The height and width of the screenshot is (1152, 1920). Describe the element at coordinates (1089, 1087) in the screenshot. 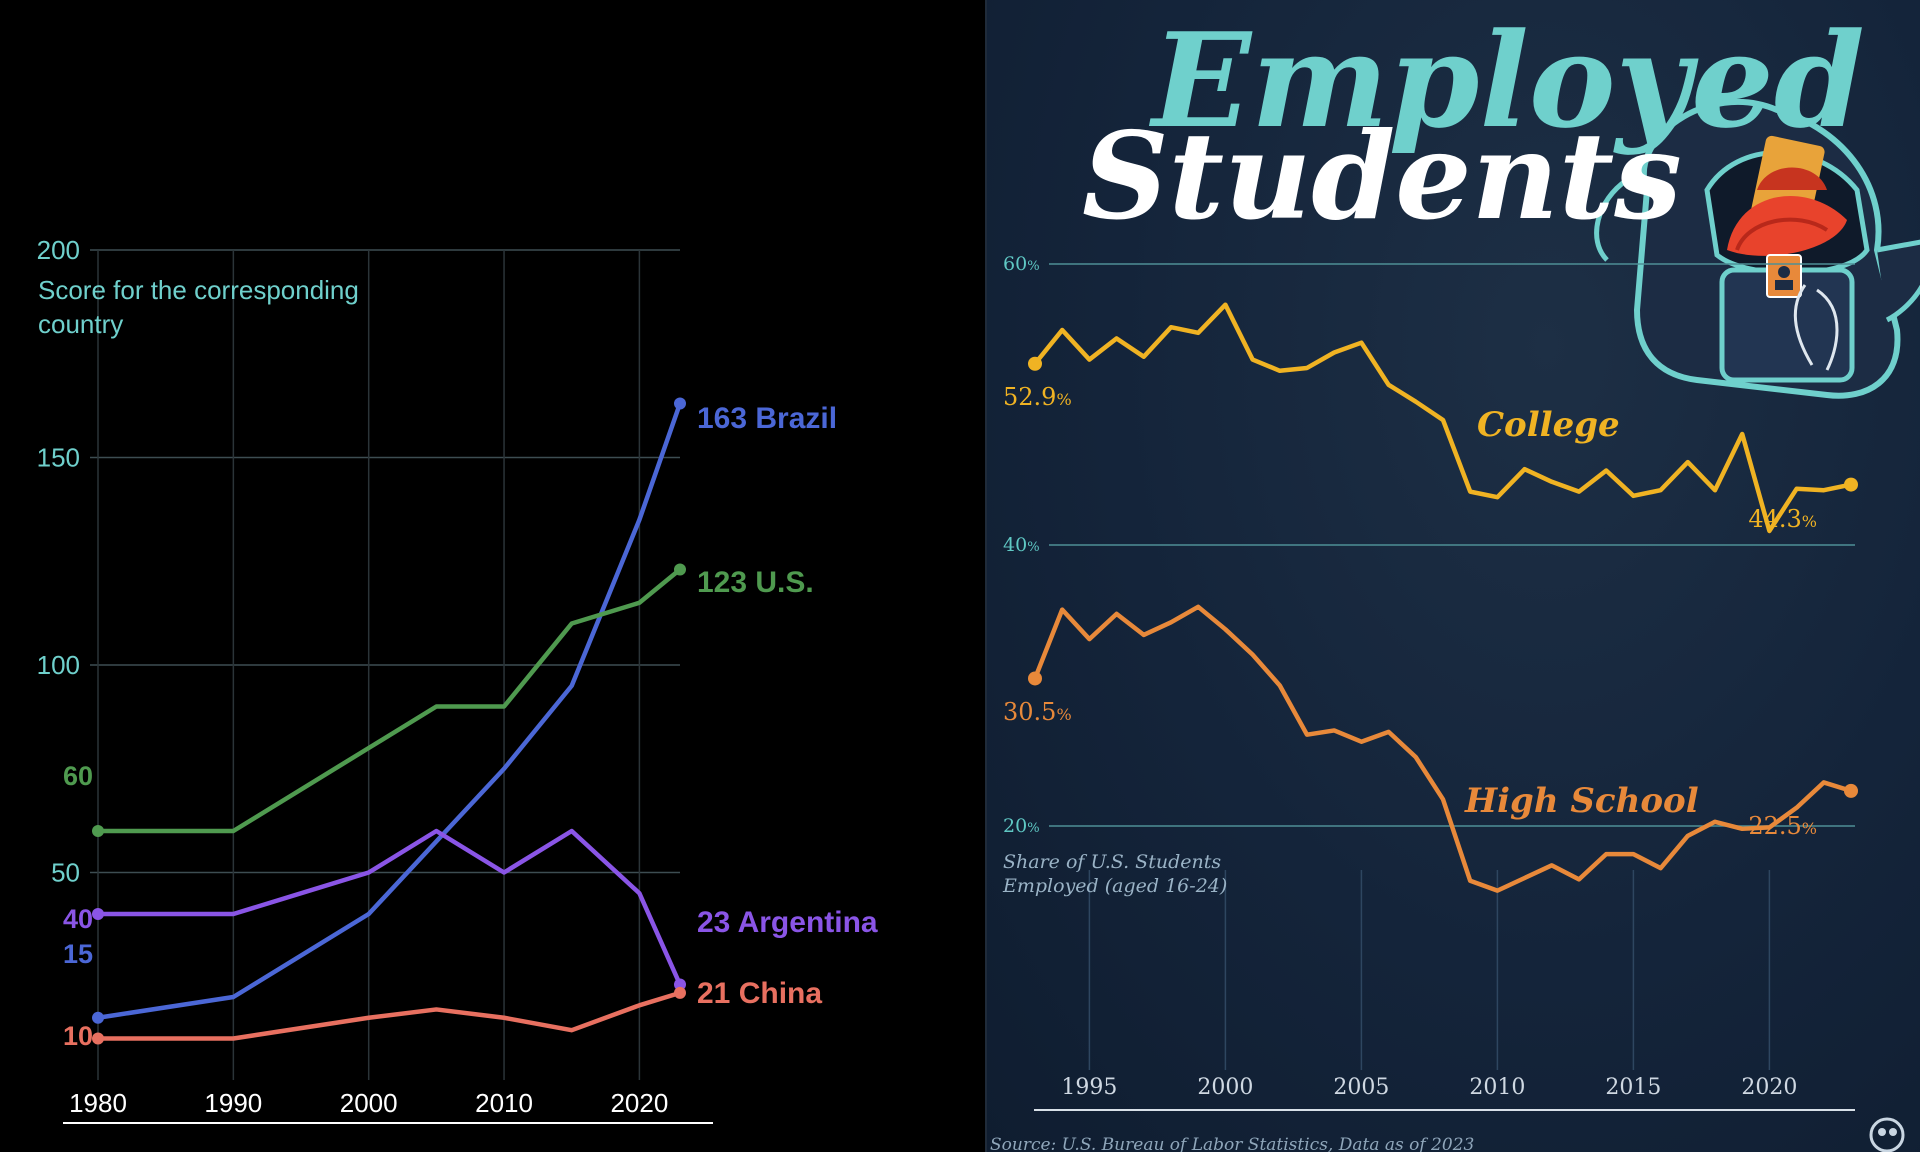

I see `x-tick-label: 1995` at that location.